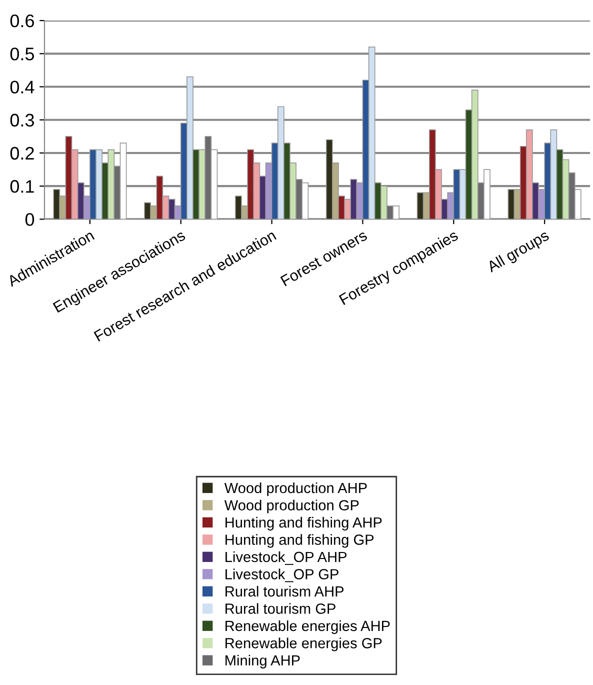 This screenshot has width=593, height=685. Describe the element at coordinates (281, 608) in the screenshot. I see `legend-label: Rural tourism GP` at that location.